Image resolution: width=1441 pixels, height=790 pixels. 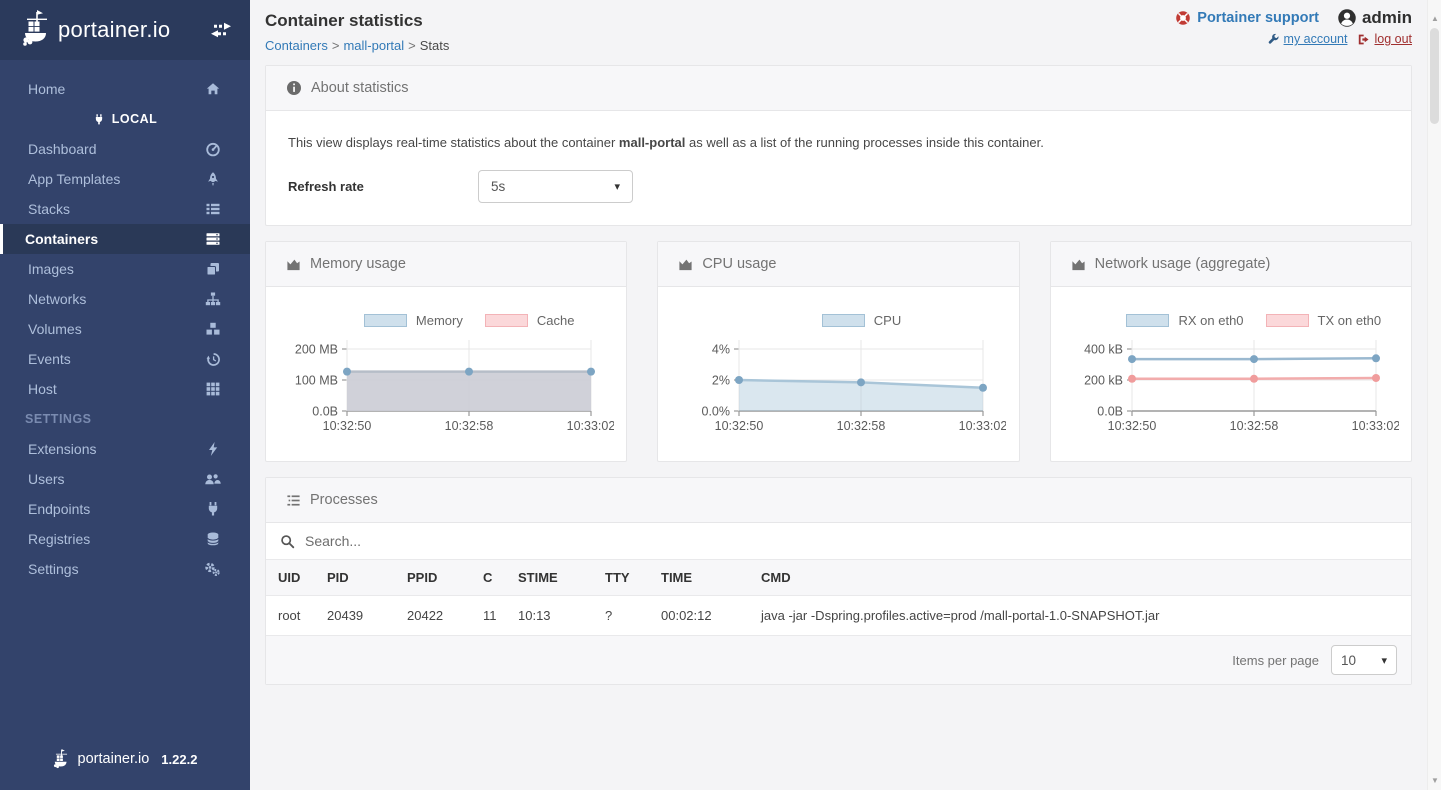 I want to click on sidebar-item-users: Users, so click(x=125, y=479).